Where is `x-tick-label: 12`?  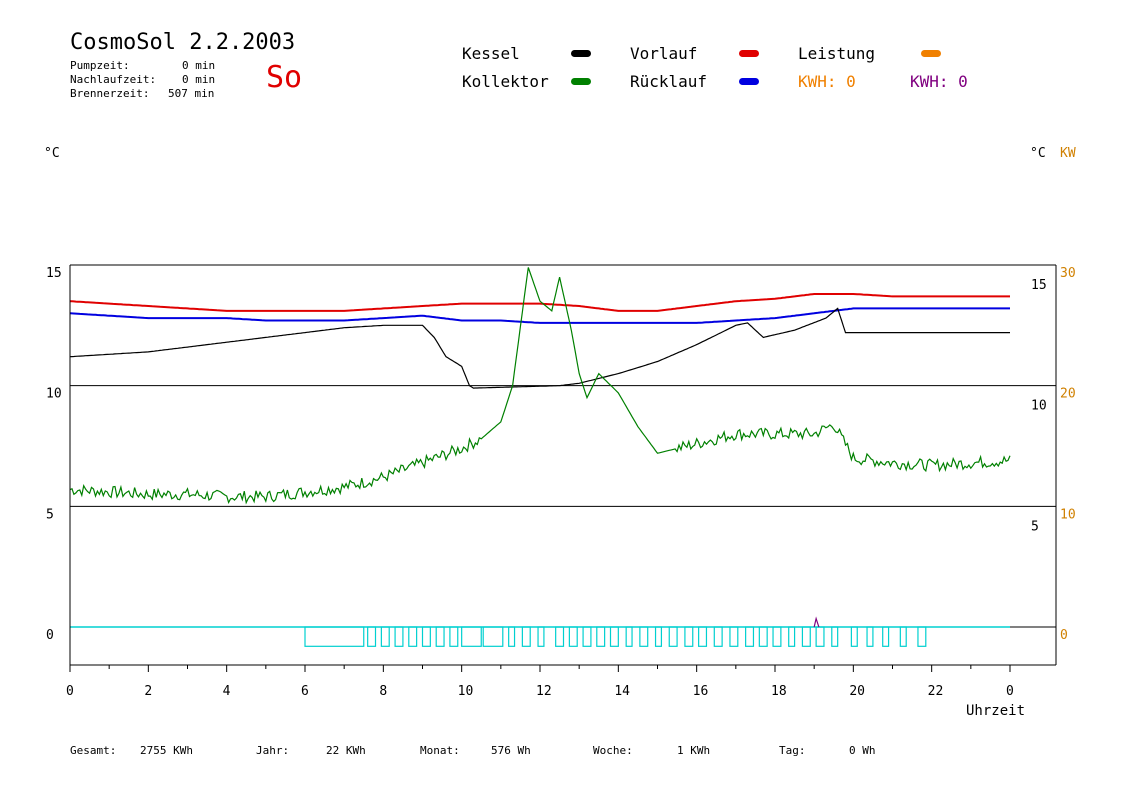
x-tick-label: 12 is located at coordinates (544, 691).